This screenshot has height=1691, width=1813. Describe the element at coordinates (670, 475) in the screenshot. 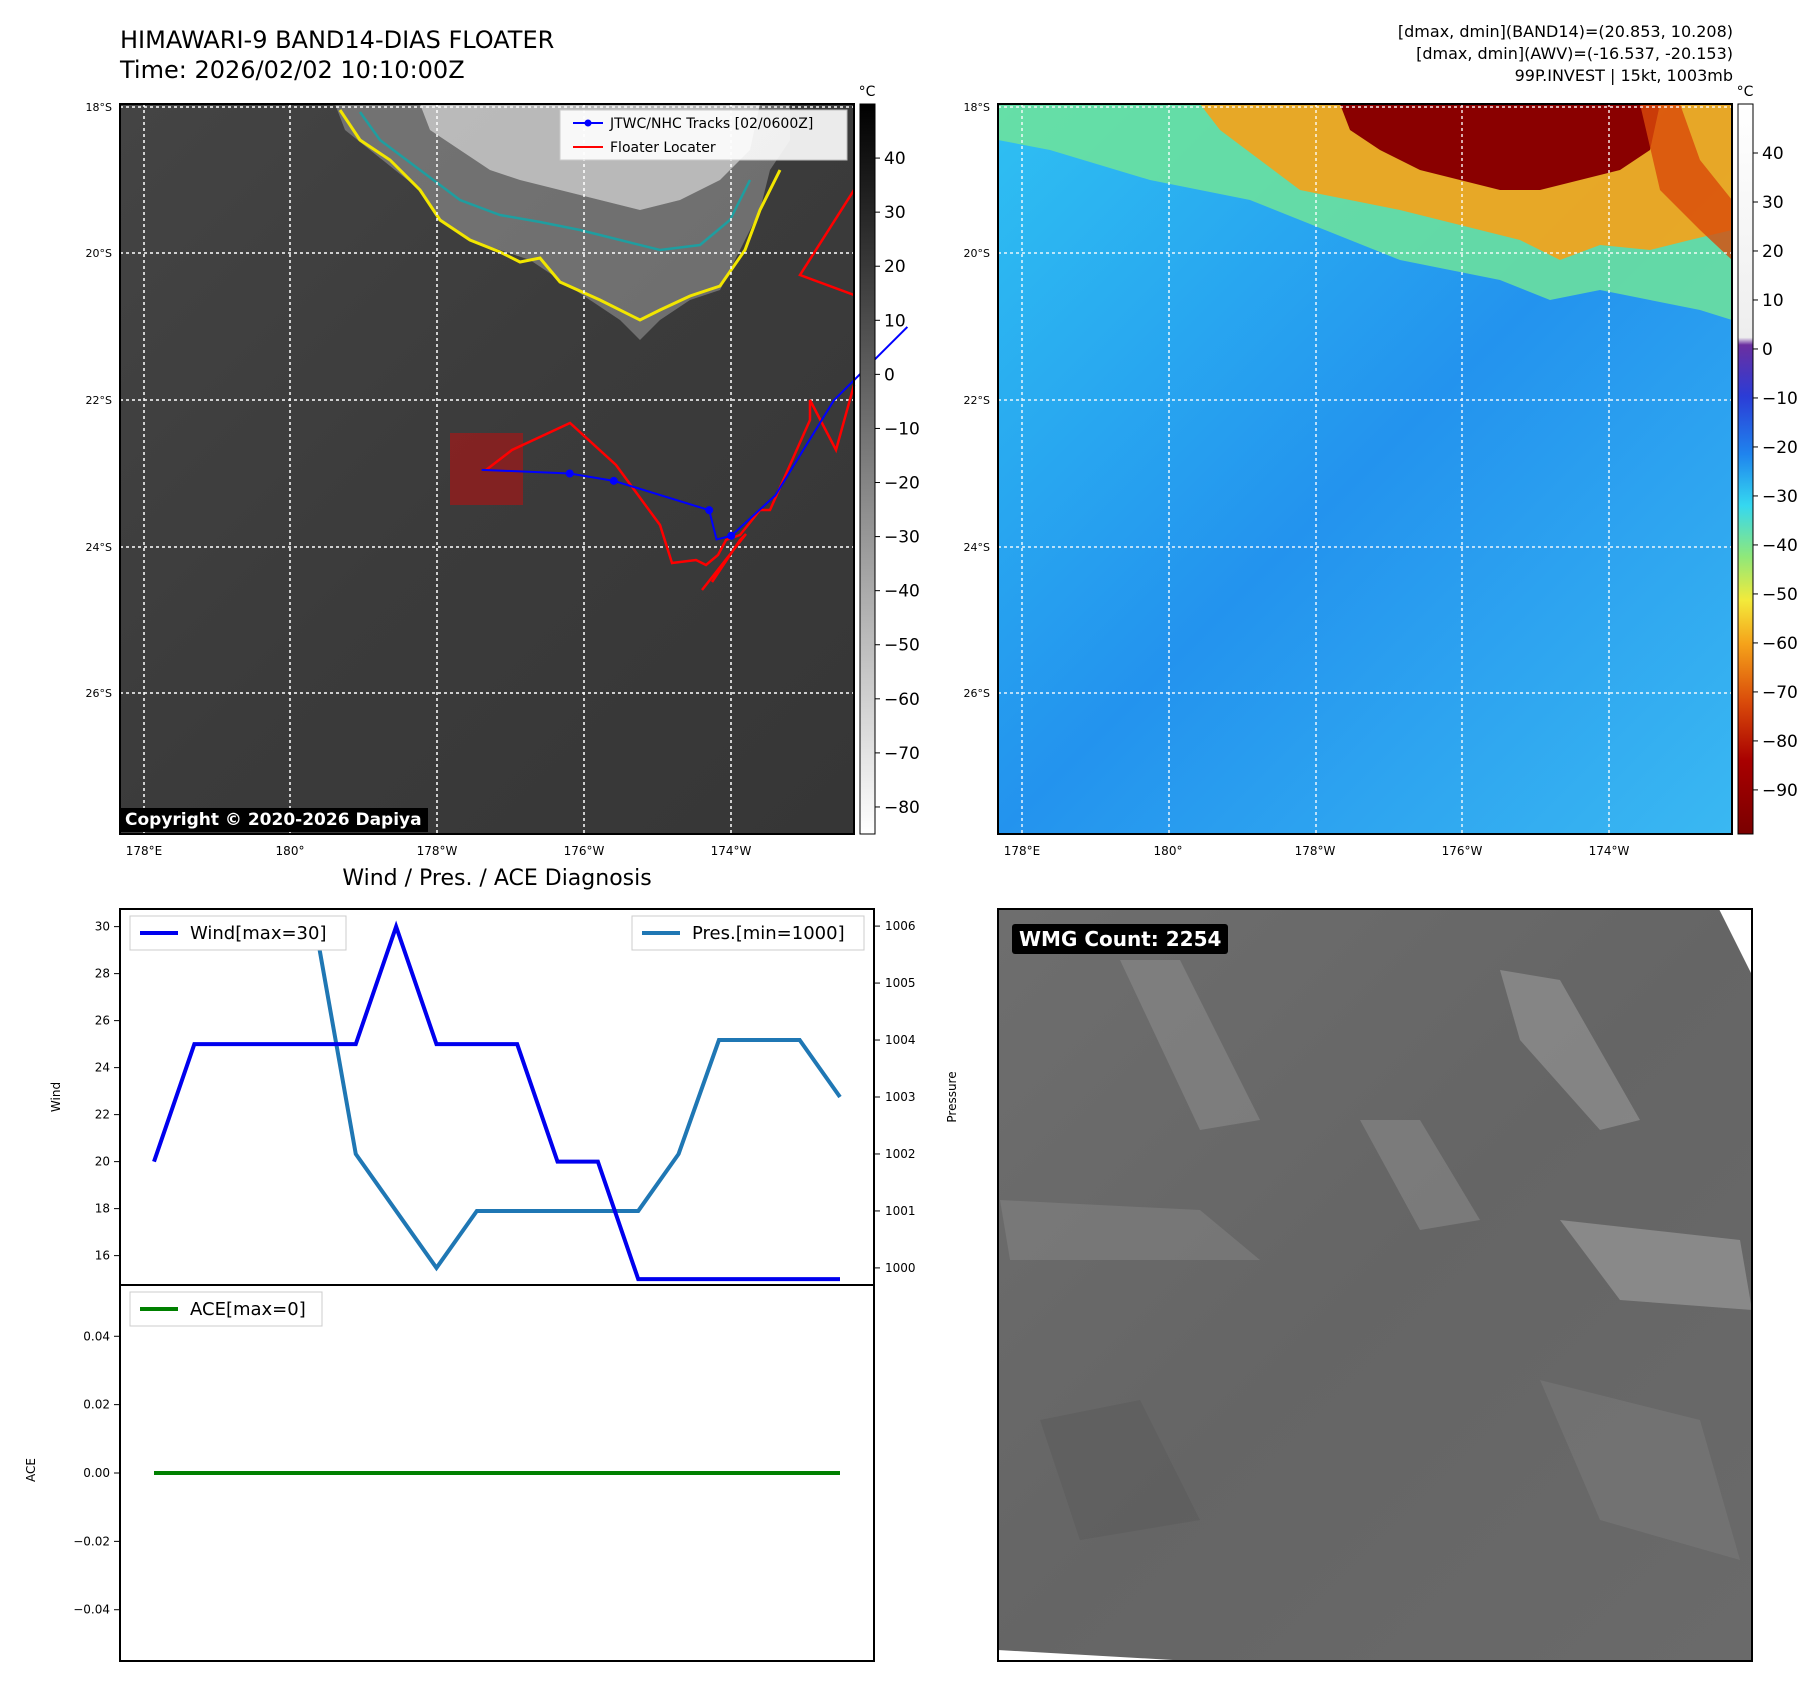

I see `floater-locater-path` at that location.